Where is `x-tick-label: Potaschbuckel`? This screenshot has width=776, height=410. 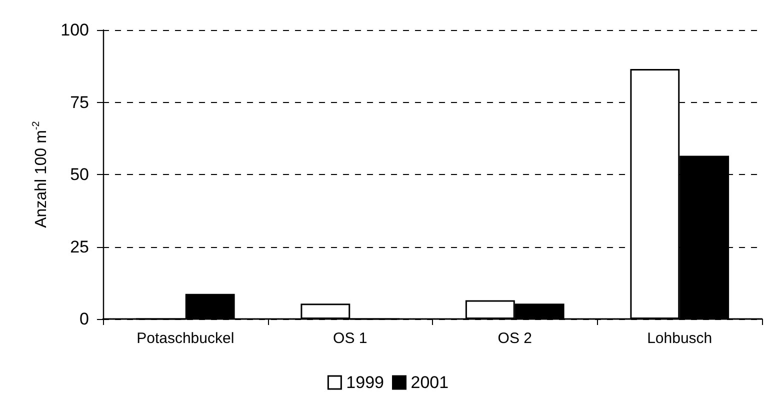 x-tick-label: Potaschbuckel is located at coordinates (185, 338).